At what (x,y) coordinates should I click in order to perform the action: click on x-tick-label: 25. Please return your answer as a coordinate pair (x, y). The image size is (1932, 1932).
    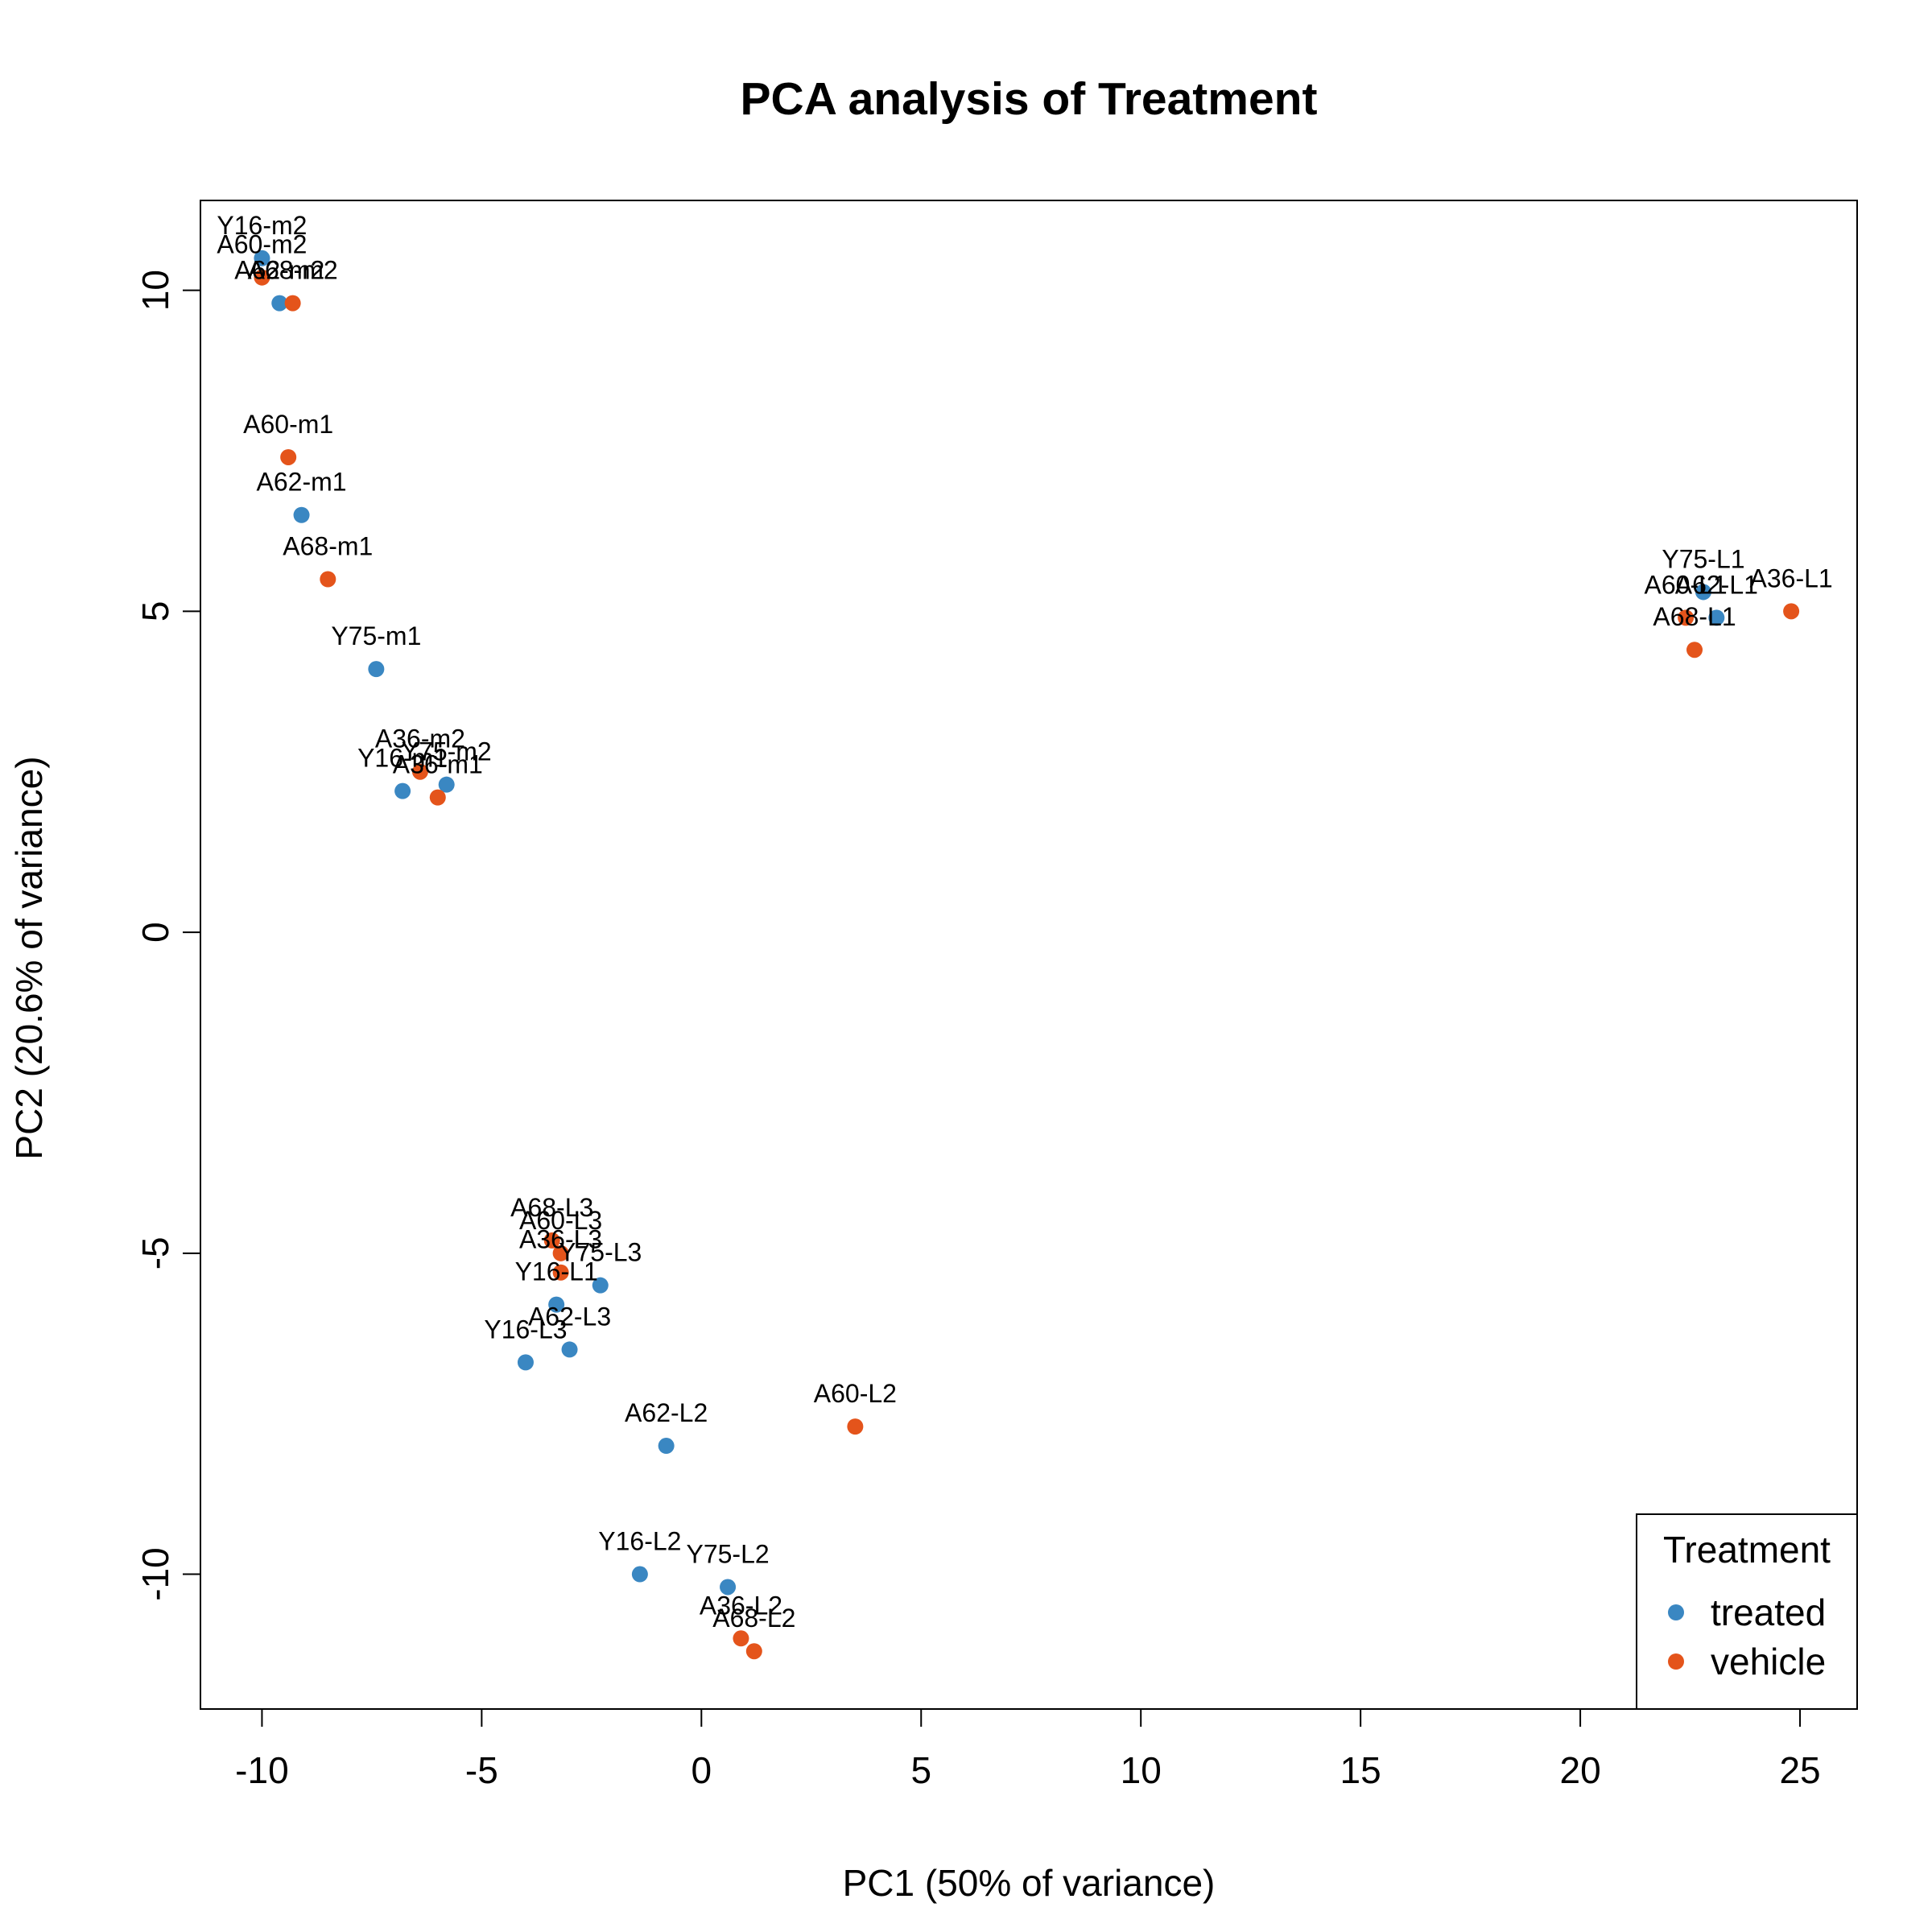
    Looking at the image, I should click on (1799, 1770).